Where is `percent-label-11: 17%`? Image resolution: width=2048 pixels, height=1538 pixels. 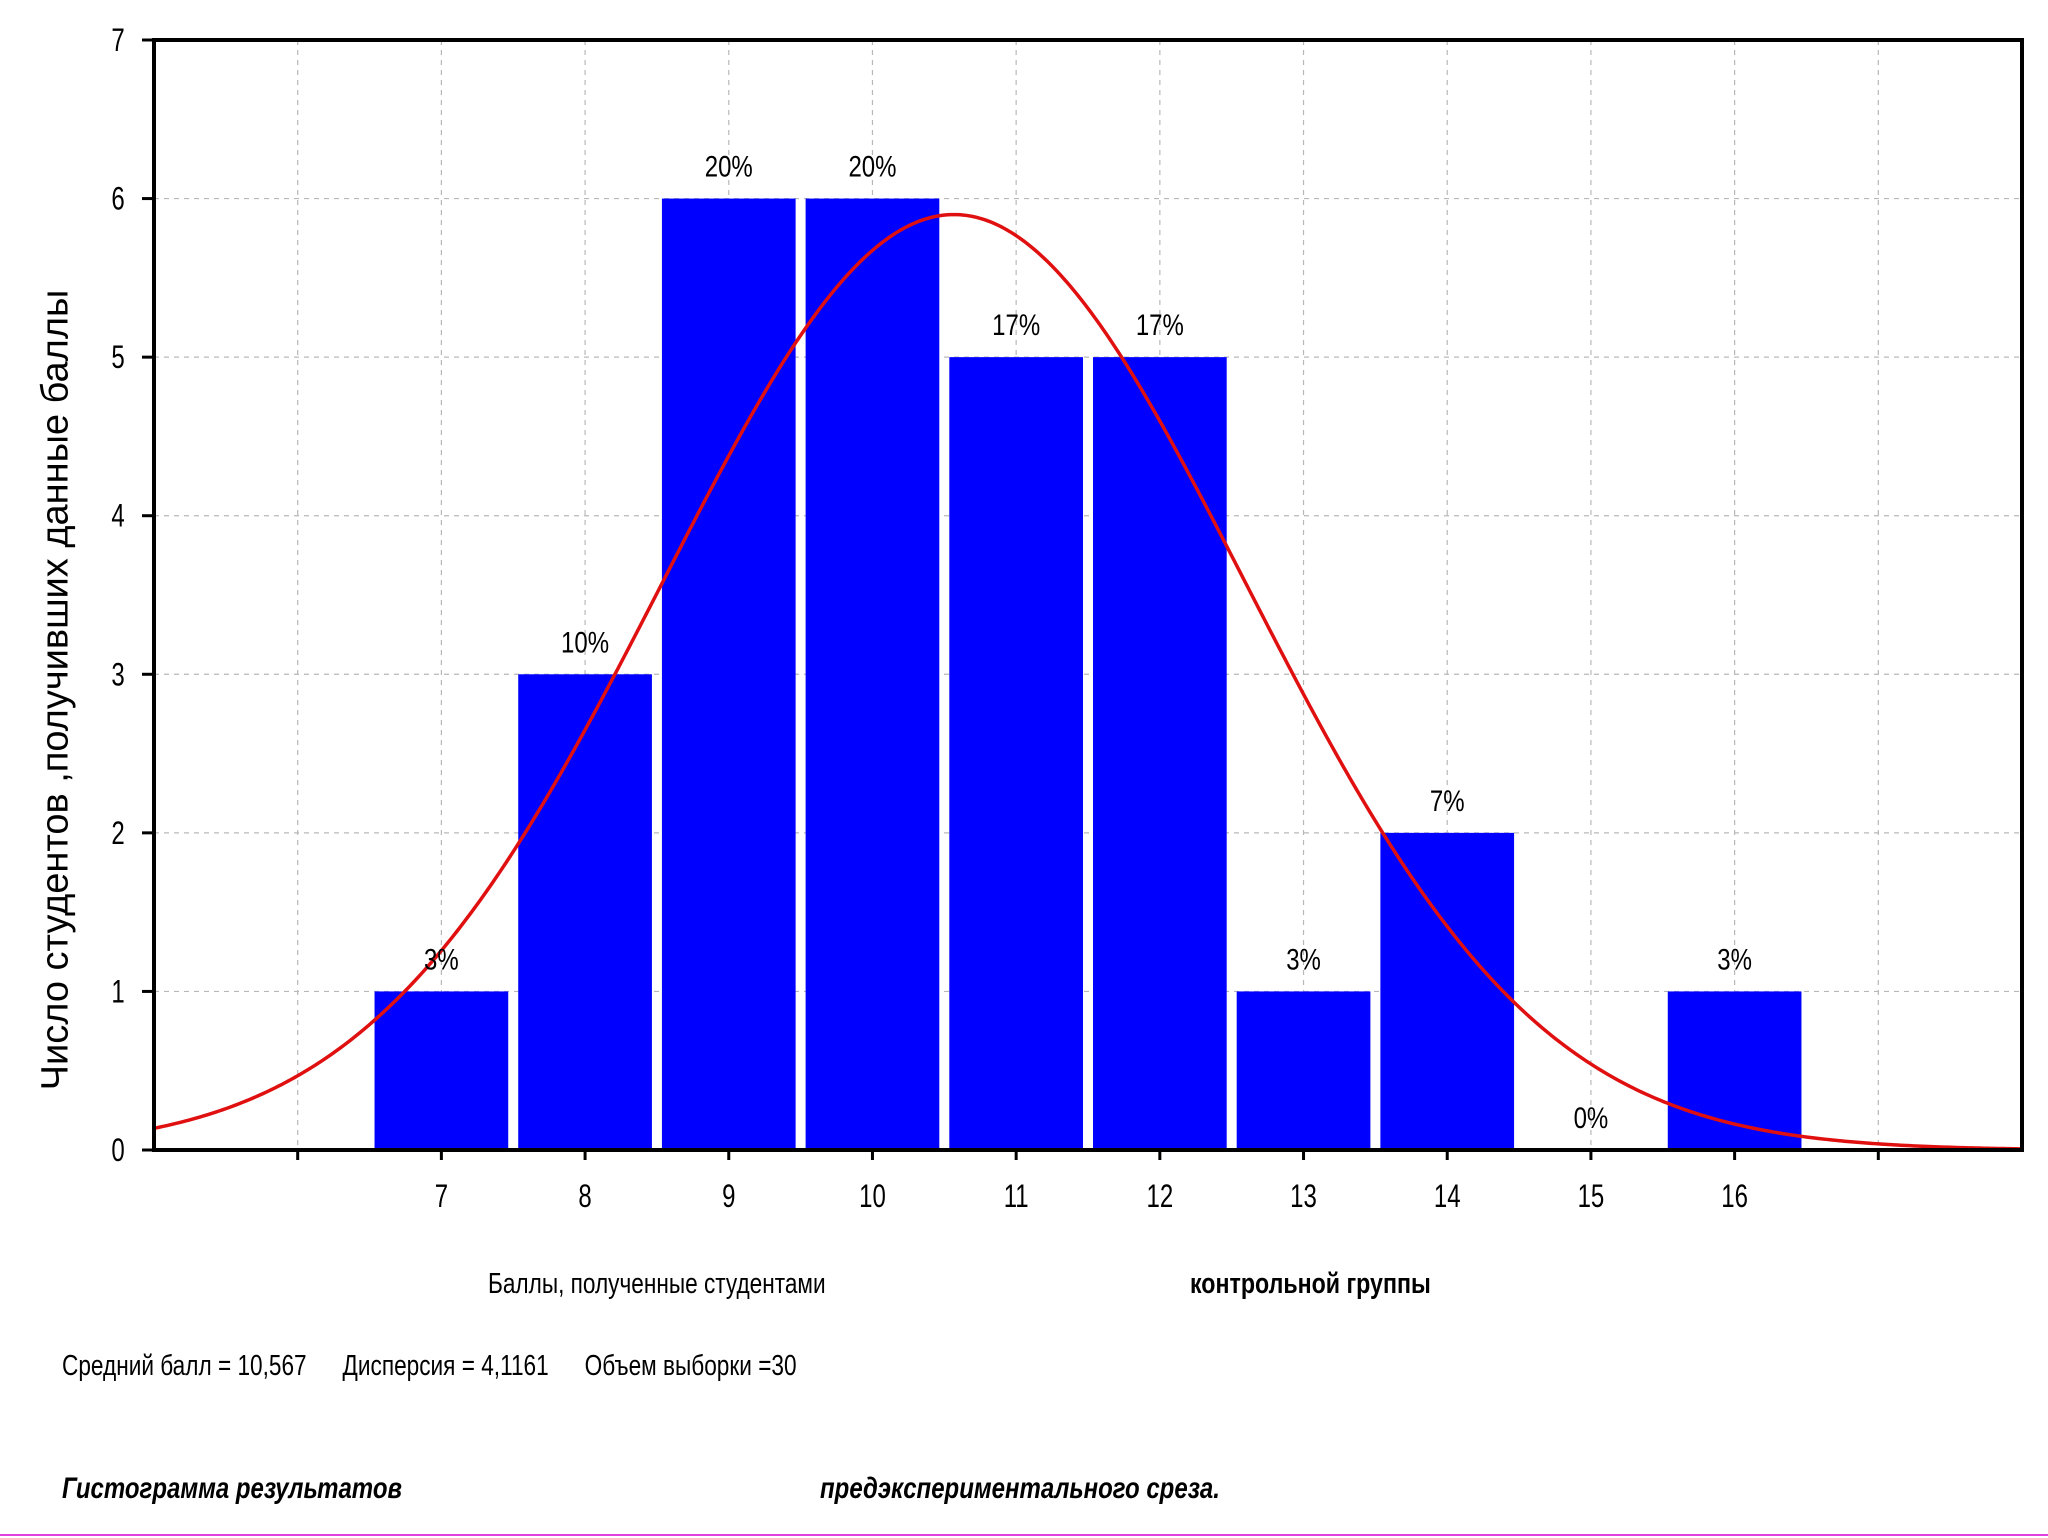 percent-label-11: 17% is located at coordinates (1016, 325).